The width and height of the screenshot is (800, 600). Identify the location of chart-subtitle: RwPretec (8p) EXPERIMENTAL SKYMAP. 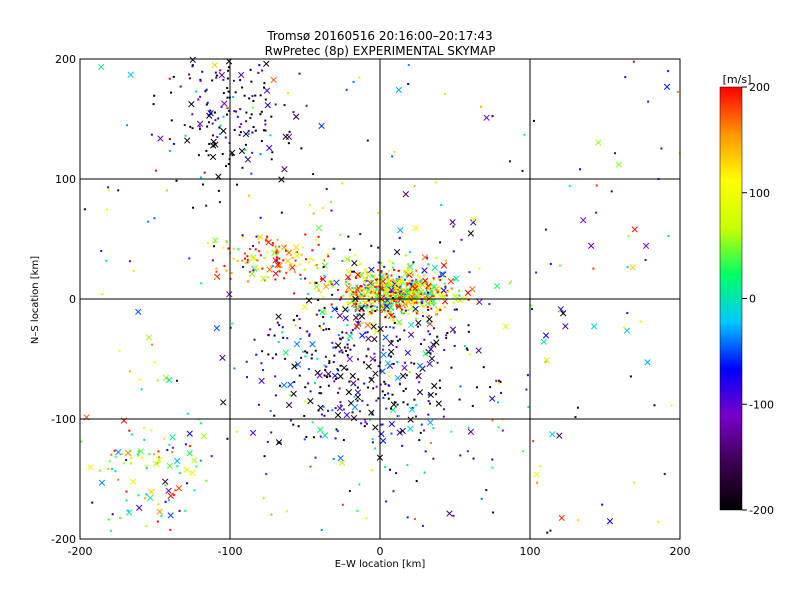
(380, 51).